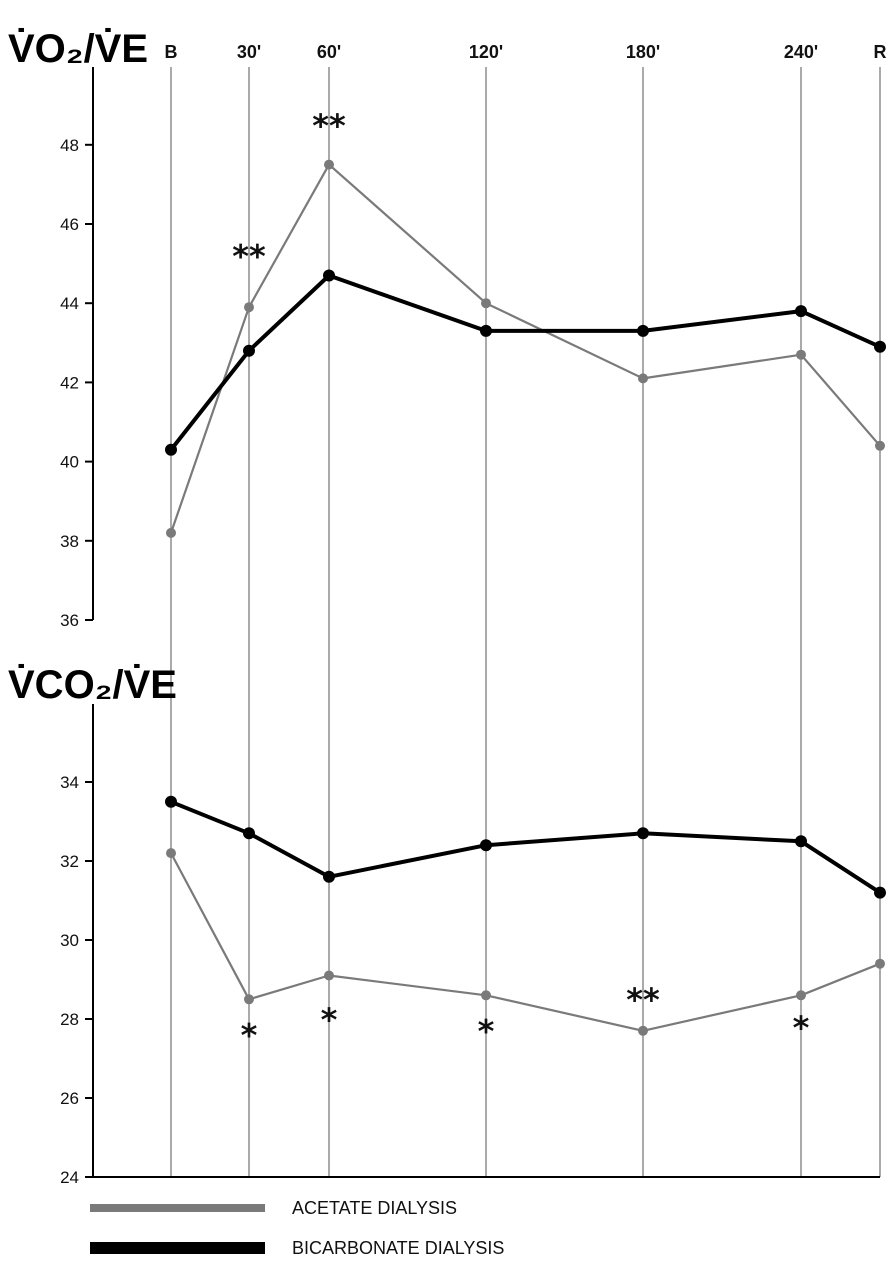 The image size is (890, 1288). Describe the element at coordinates (69, 782) in the screenshot. I see `y-tick-label: 34` at that location.